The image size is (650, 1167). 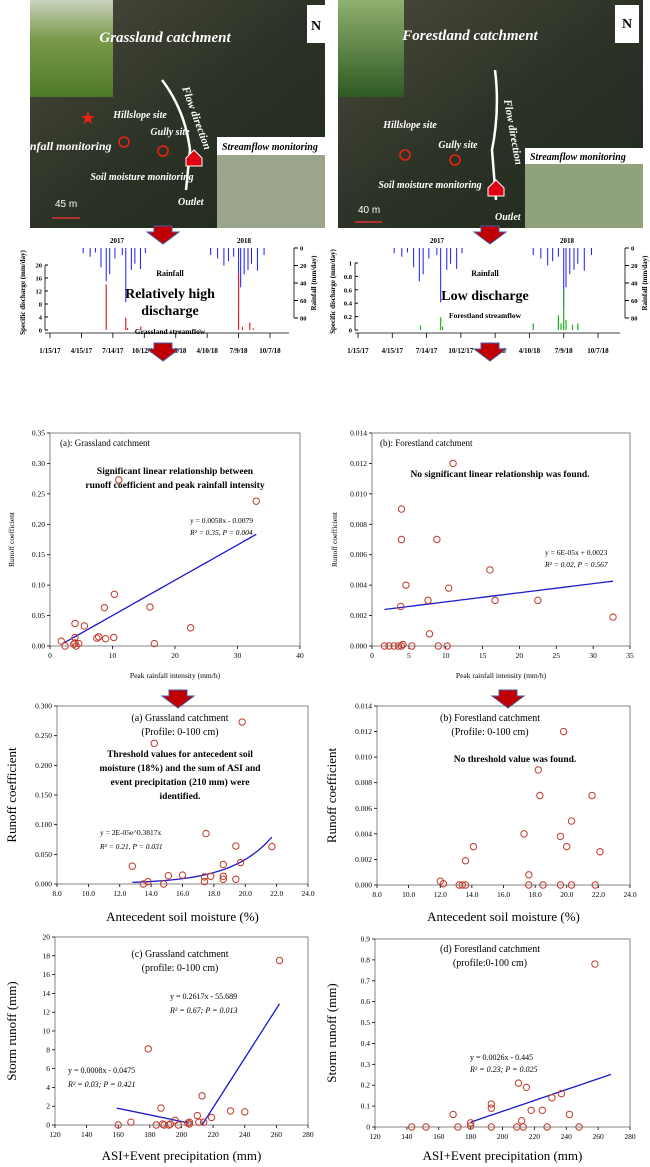 I want to click on x-tick-label: 280, so click(x=630, y=1136).